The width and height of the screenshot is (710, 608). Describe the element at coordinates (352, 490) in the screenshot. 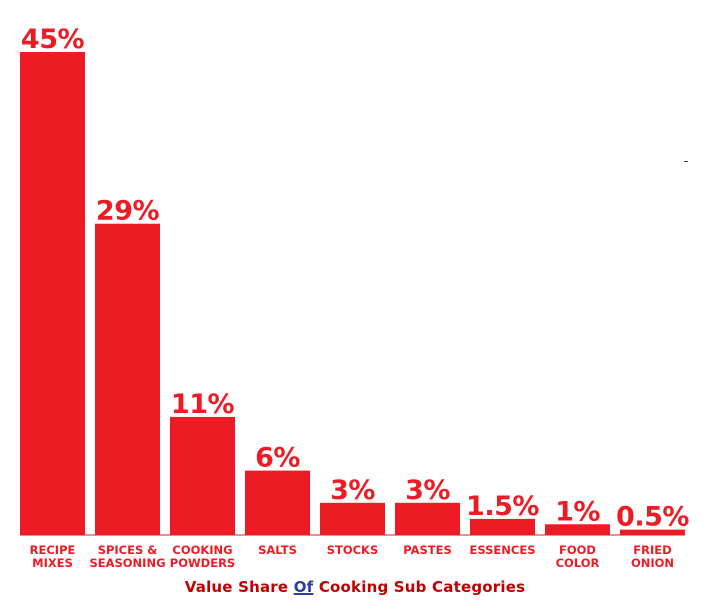

I see `value-label-5: 3%` at that location.